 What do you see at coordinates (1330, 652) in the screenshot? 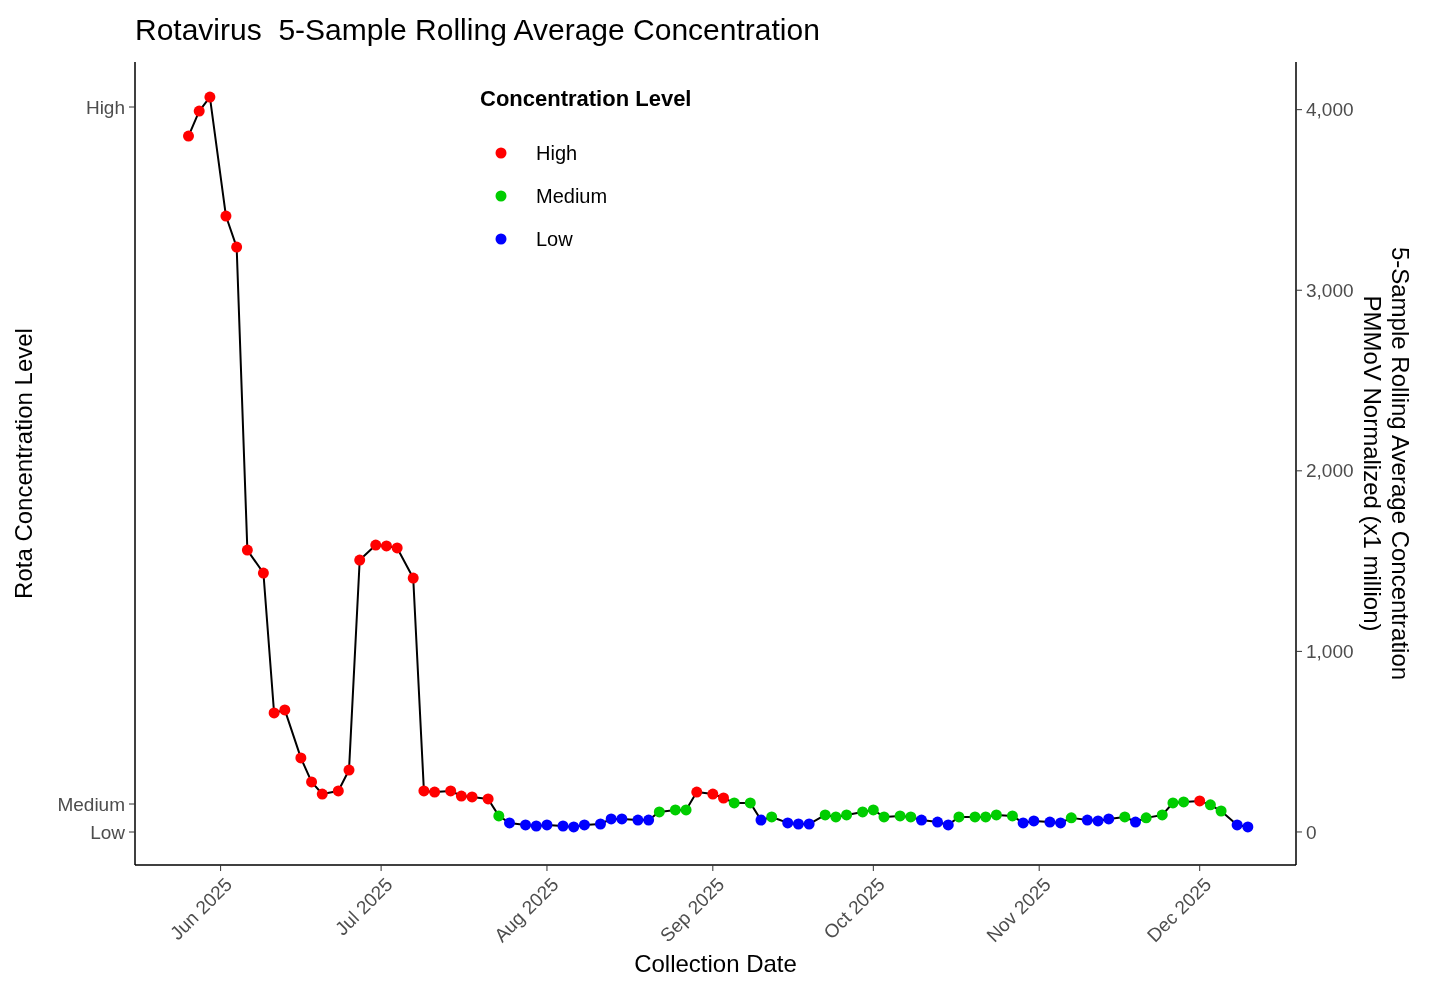
I see `y-tick-label: 1,000` at bounding box center [1330, 652].